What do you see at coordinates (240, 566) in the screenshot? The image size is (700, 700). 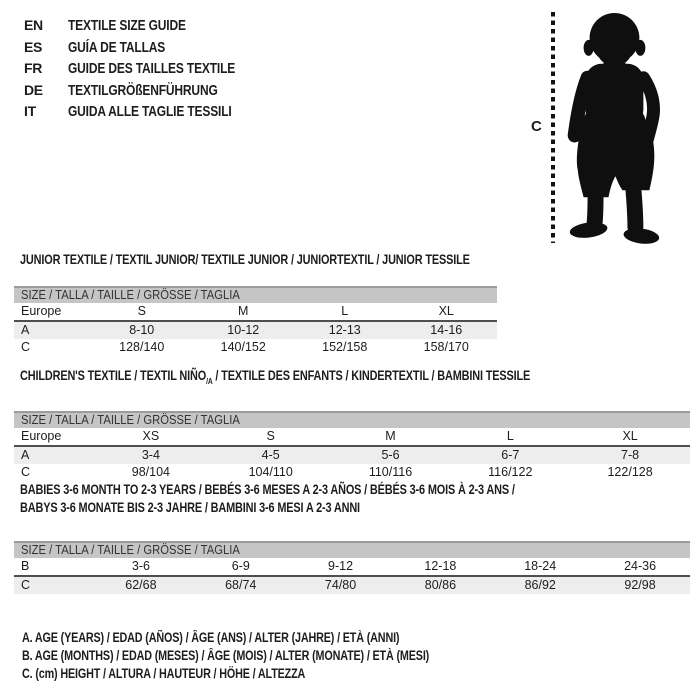 I see `table-cell: 6-9` at bounding box center [240, 566].